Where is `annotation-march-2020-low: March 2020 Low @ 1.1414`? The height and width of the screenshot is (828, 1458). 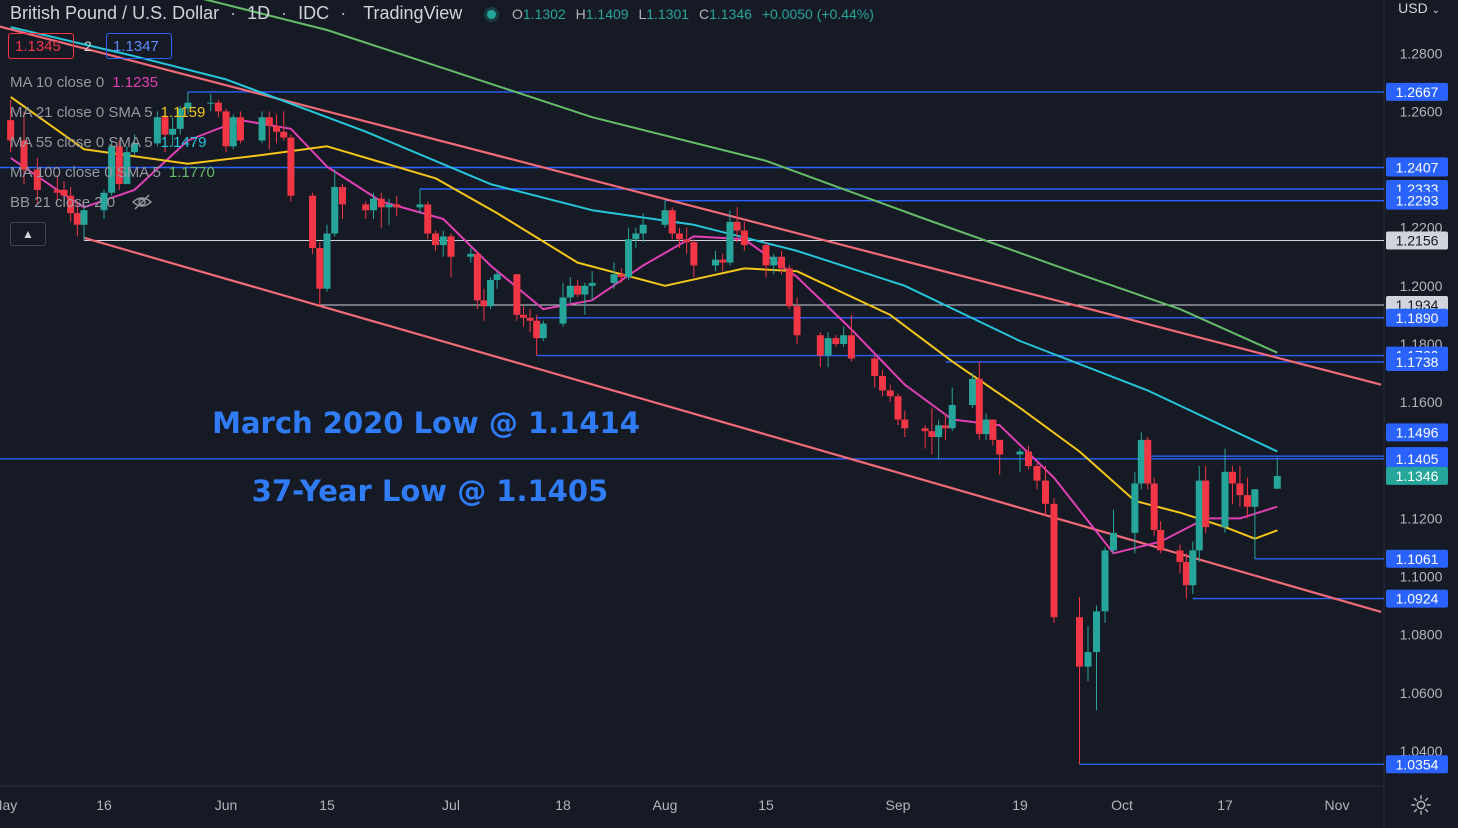 annotation-march-2020-low: March 2020 Low @ 1.1414 is located at coordinates (426, 423).